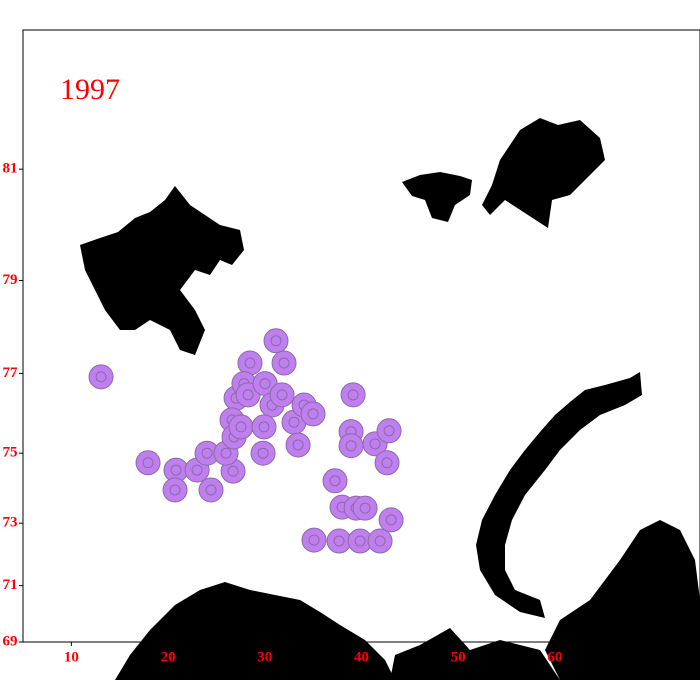 Image resolution: width=700 pixels, height=700 pixels. Describe the element at coordinates (361, 657) in the screenshot. I see `x-tick-label: 40` at that location.